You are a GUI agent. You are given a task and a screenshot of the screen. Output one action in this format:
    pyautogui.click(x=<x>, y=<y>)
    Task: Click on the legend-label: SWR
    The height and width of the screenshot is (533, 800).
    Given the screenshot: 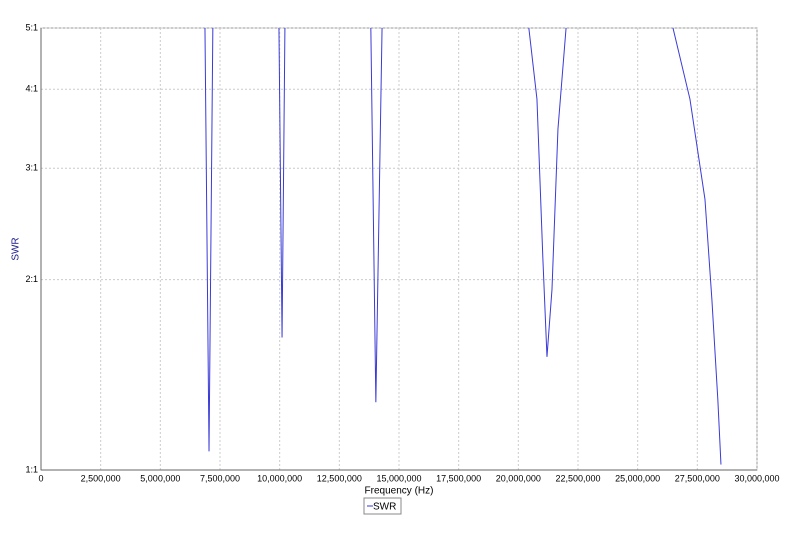 What is the action you would take?
    pyautogui.click(x=384, y=507)
    